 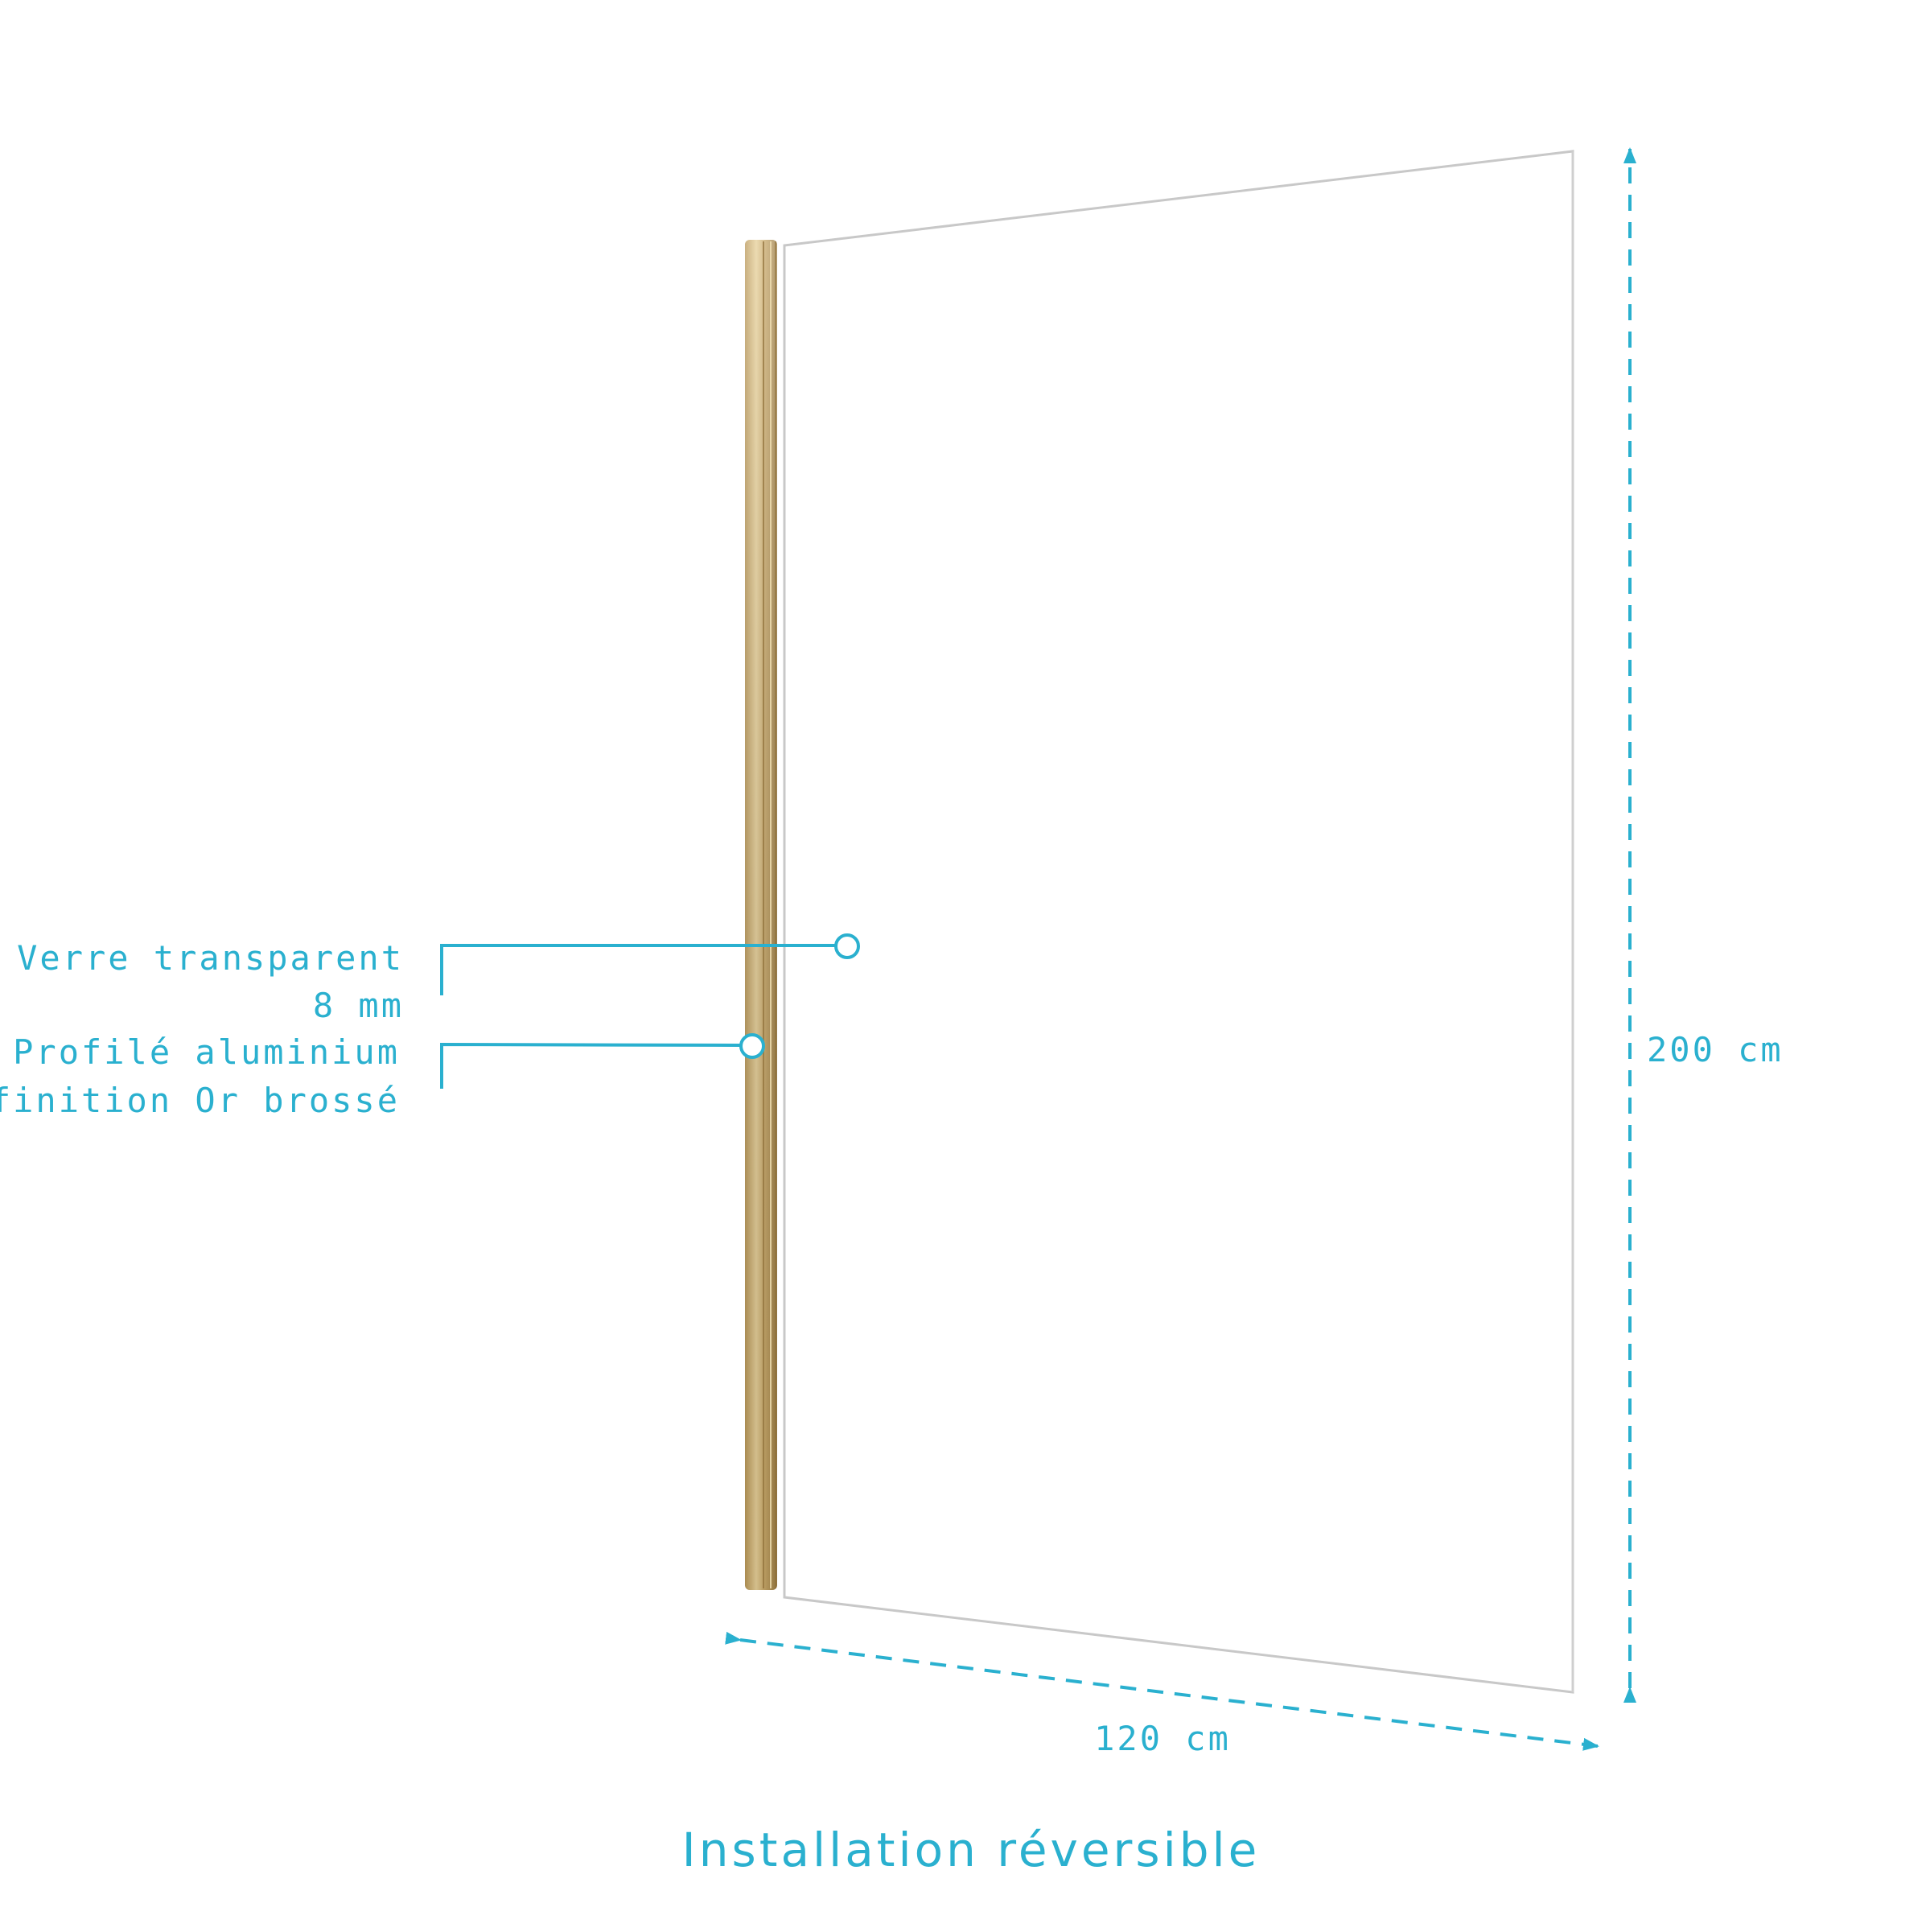 What do you see at coordinates (642, 969) in the screenshot?
I see `glass-leader-line` at bounding box center [642, 969].